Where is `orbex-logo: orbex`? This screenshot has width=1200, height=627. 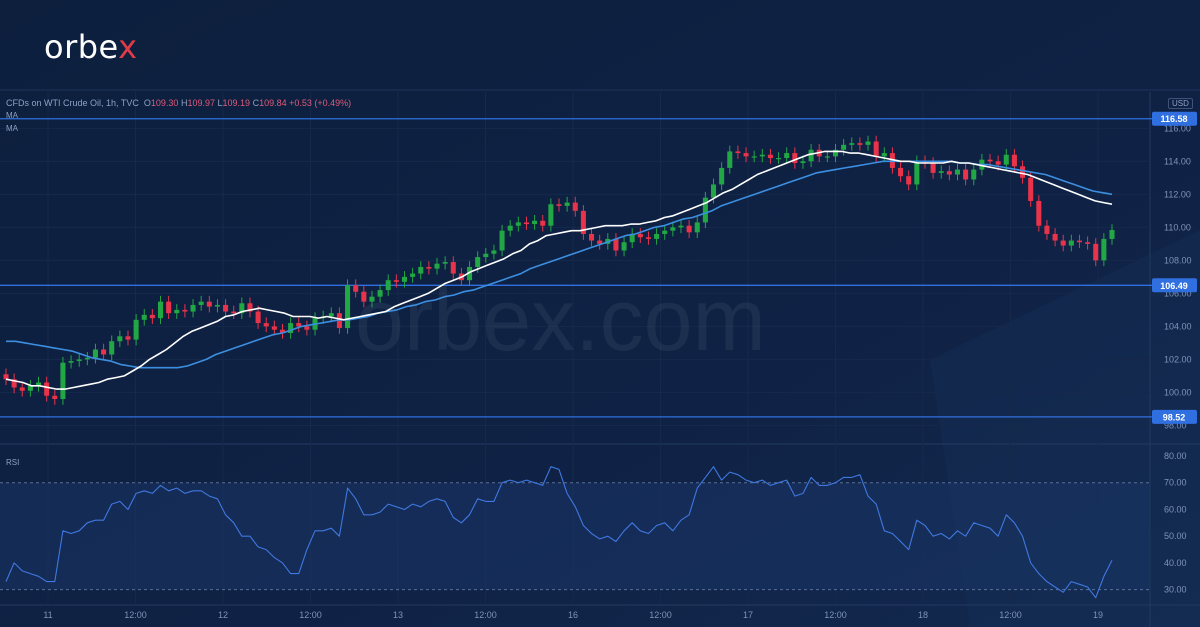
orbex-logo: orbex is located at coordinates (91, 47).